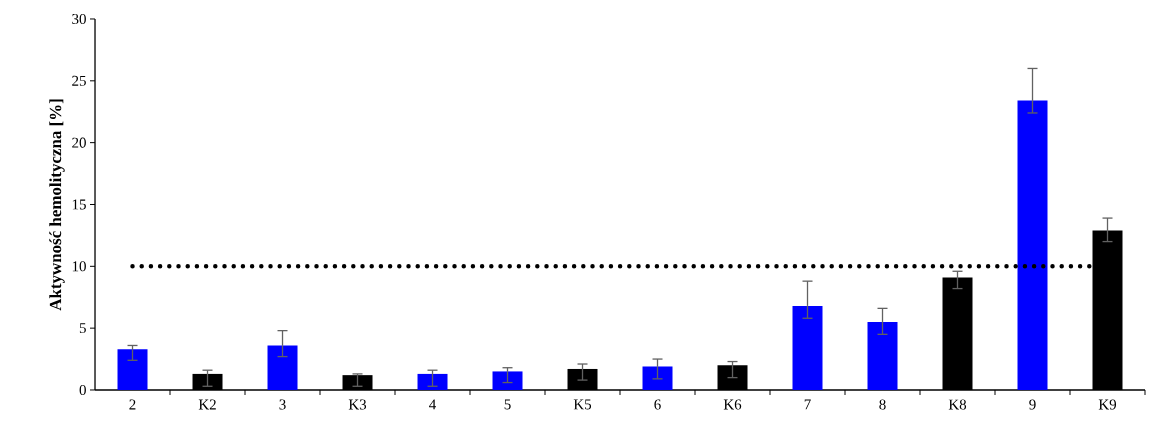  I want to click on y-tick-label: 15, so click(79, 204).